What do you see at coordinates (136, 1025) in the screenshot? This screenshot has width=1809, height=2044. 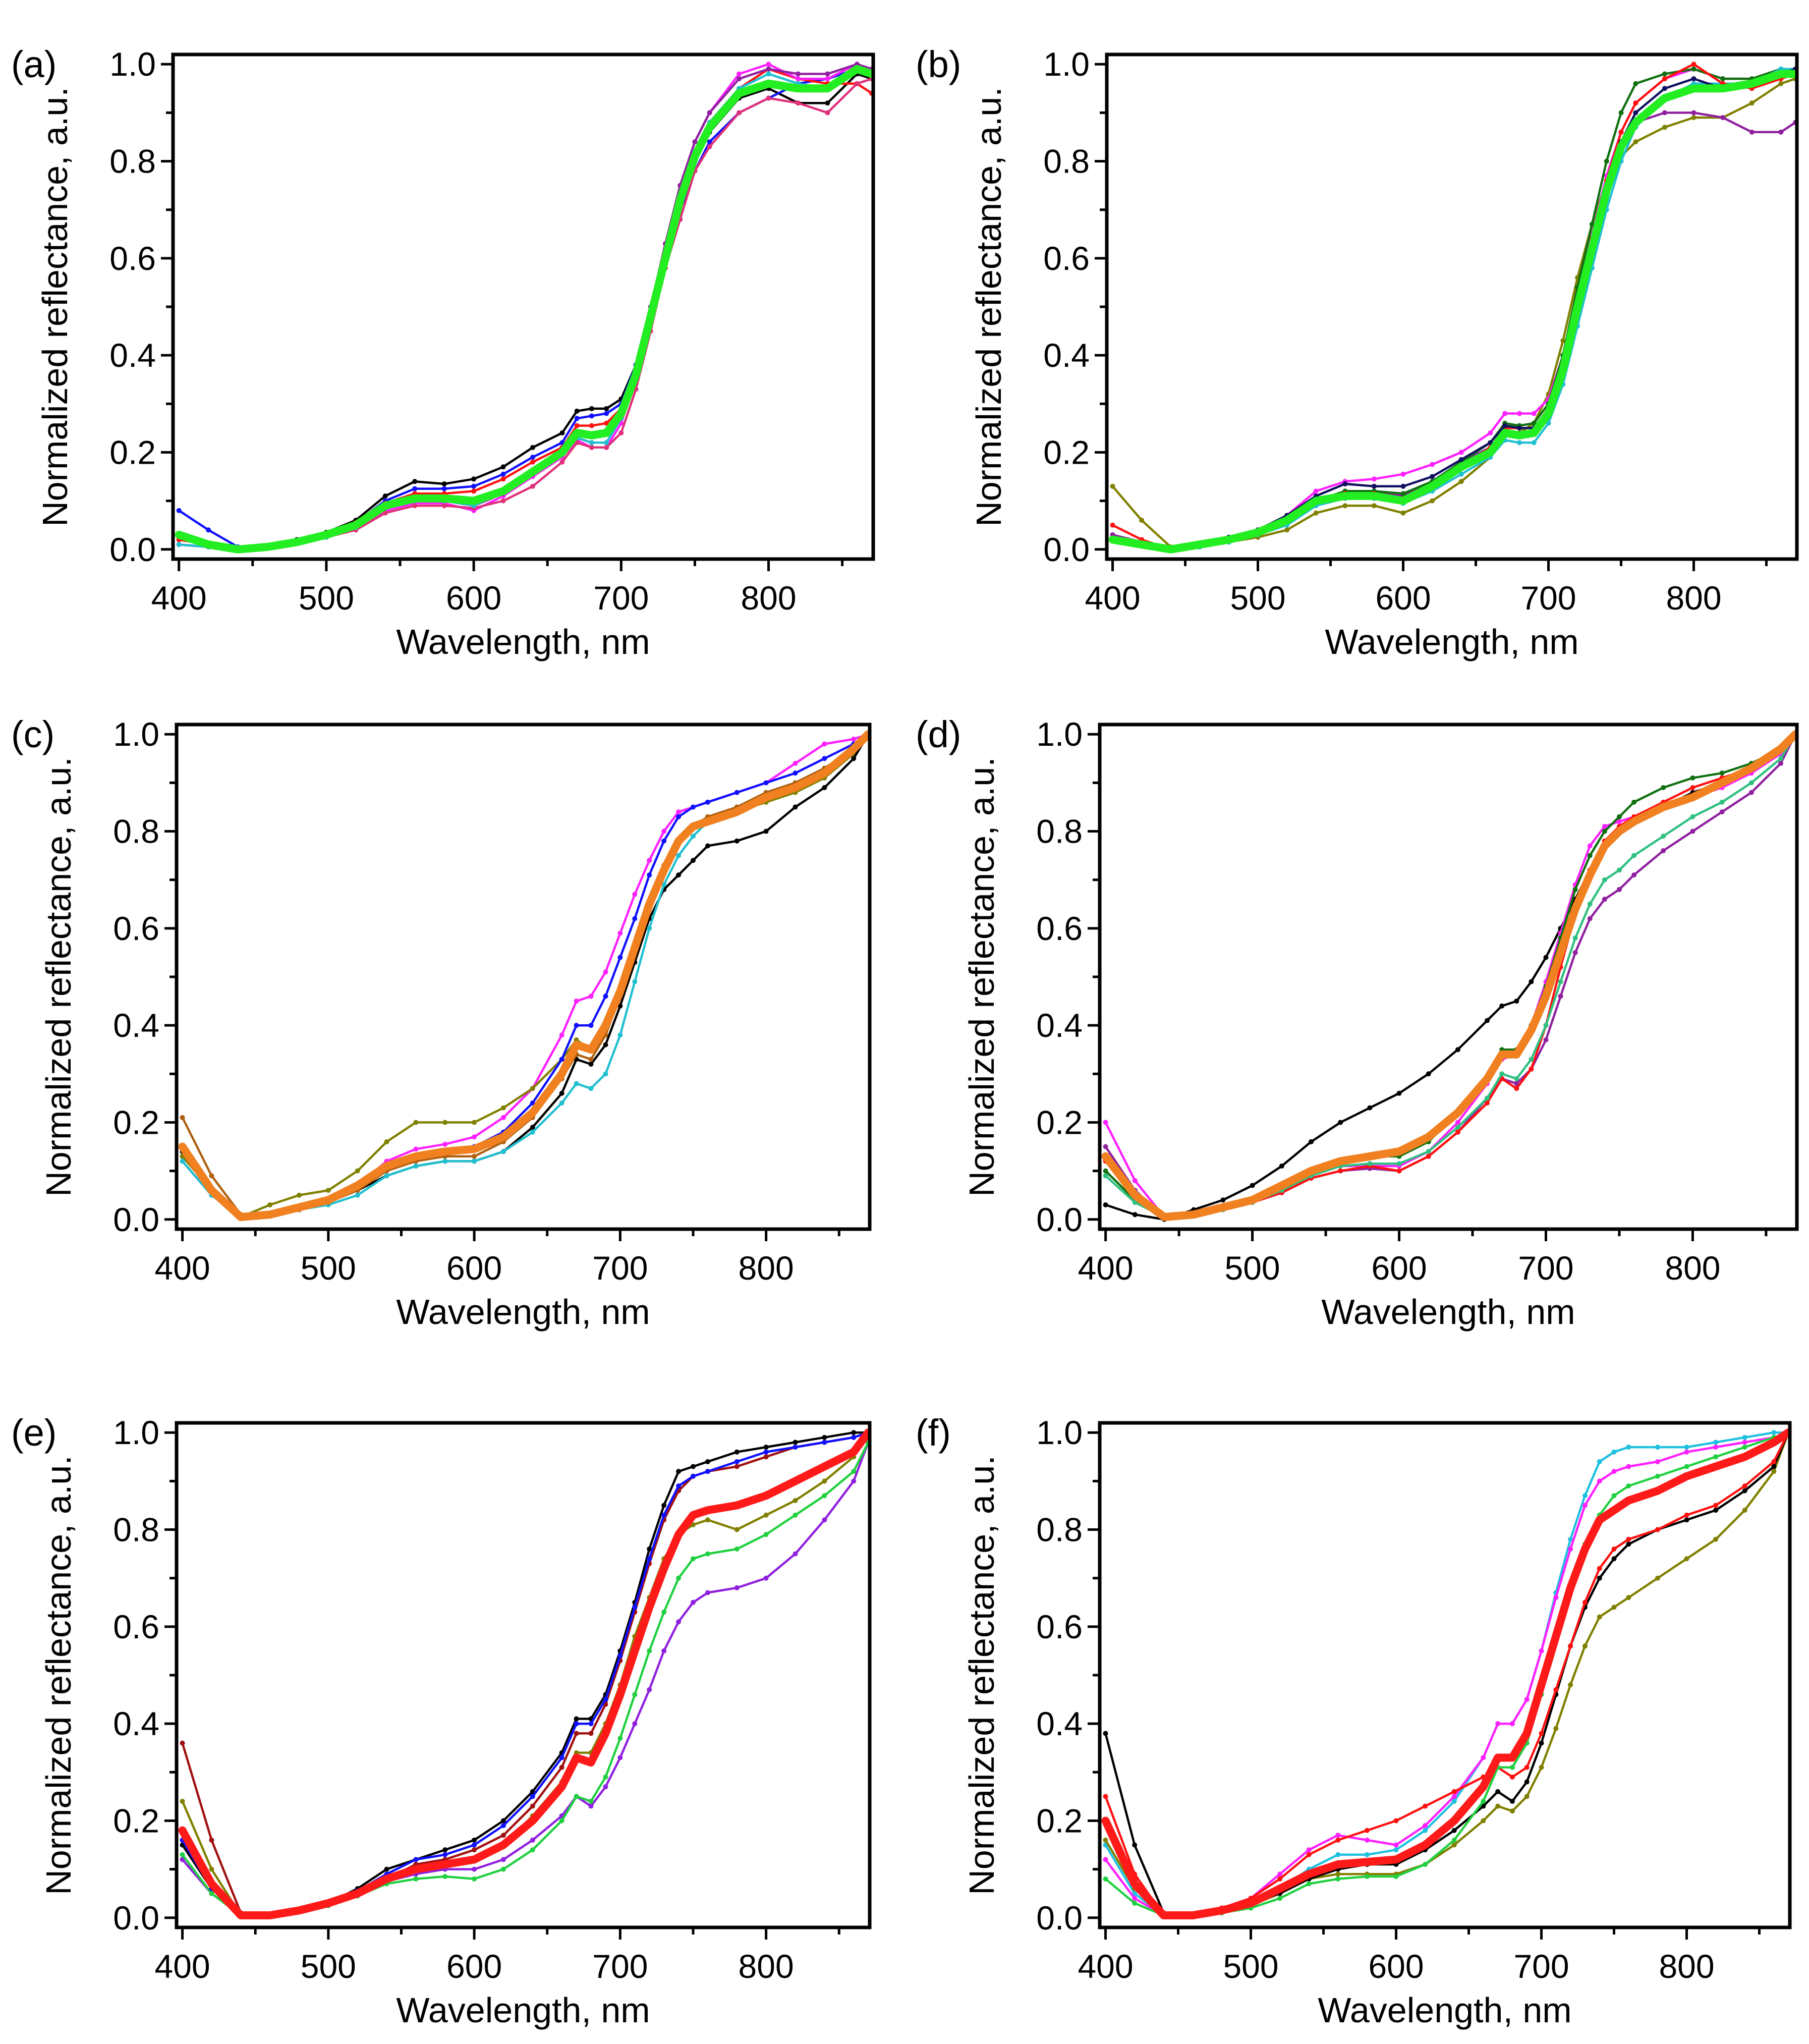 I see `y-tick-label: 0.4` at bounding box center [136, 1025].